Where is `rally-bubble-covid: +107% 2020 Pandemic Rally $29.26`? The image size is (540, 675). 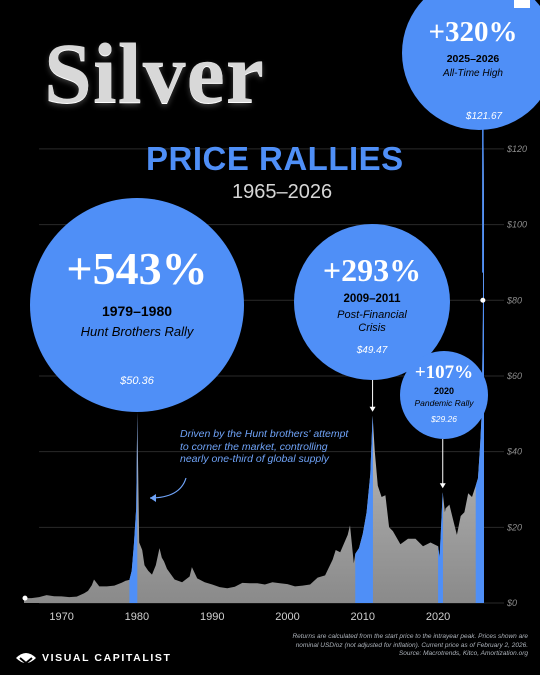 rally-bubble-covid: +107% 2020 Pandemic Rally $29.26 is located at coordinates (444, 395).